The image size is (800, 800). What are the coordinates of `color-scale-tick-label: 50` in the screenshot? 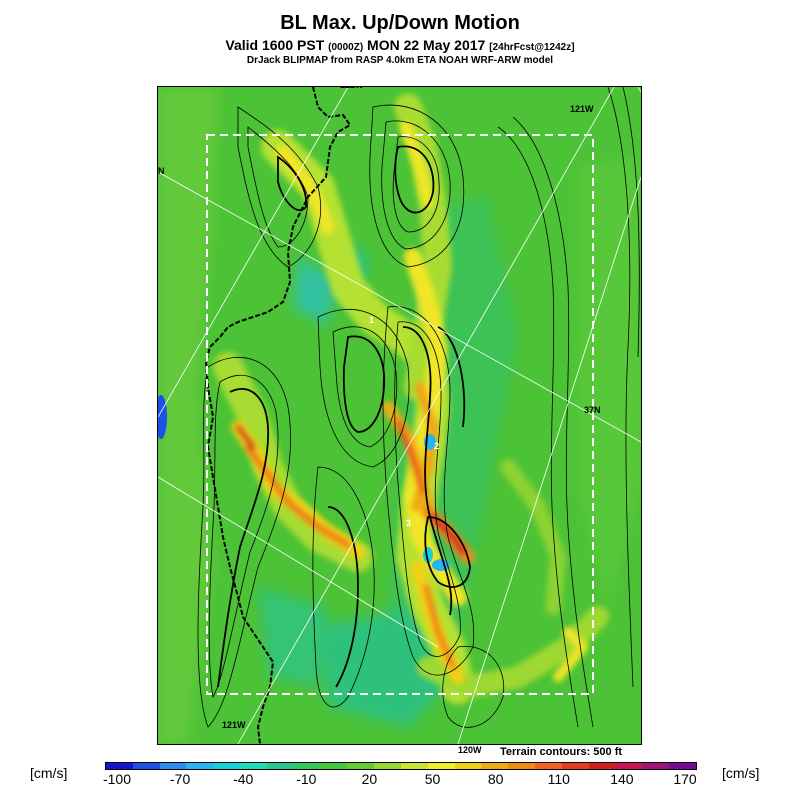 It's located at (432, 779).